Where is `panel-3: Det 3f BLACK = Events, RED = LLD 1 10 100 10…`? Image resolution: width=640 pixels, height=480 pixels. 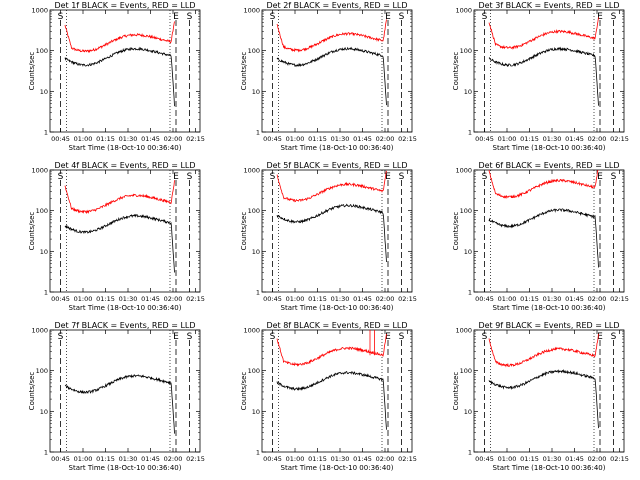
panel-3: Det 3f BLACK = Events, RED = LLD 1 10 100 10… is located at coordinates (540, 76).